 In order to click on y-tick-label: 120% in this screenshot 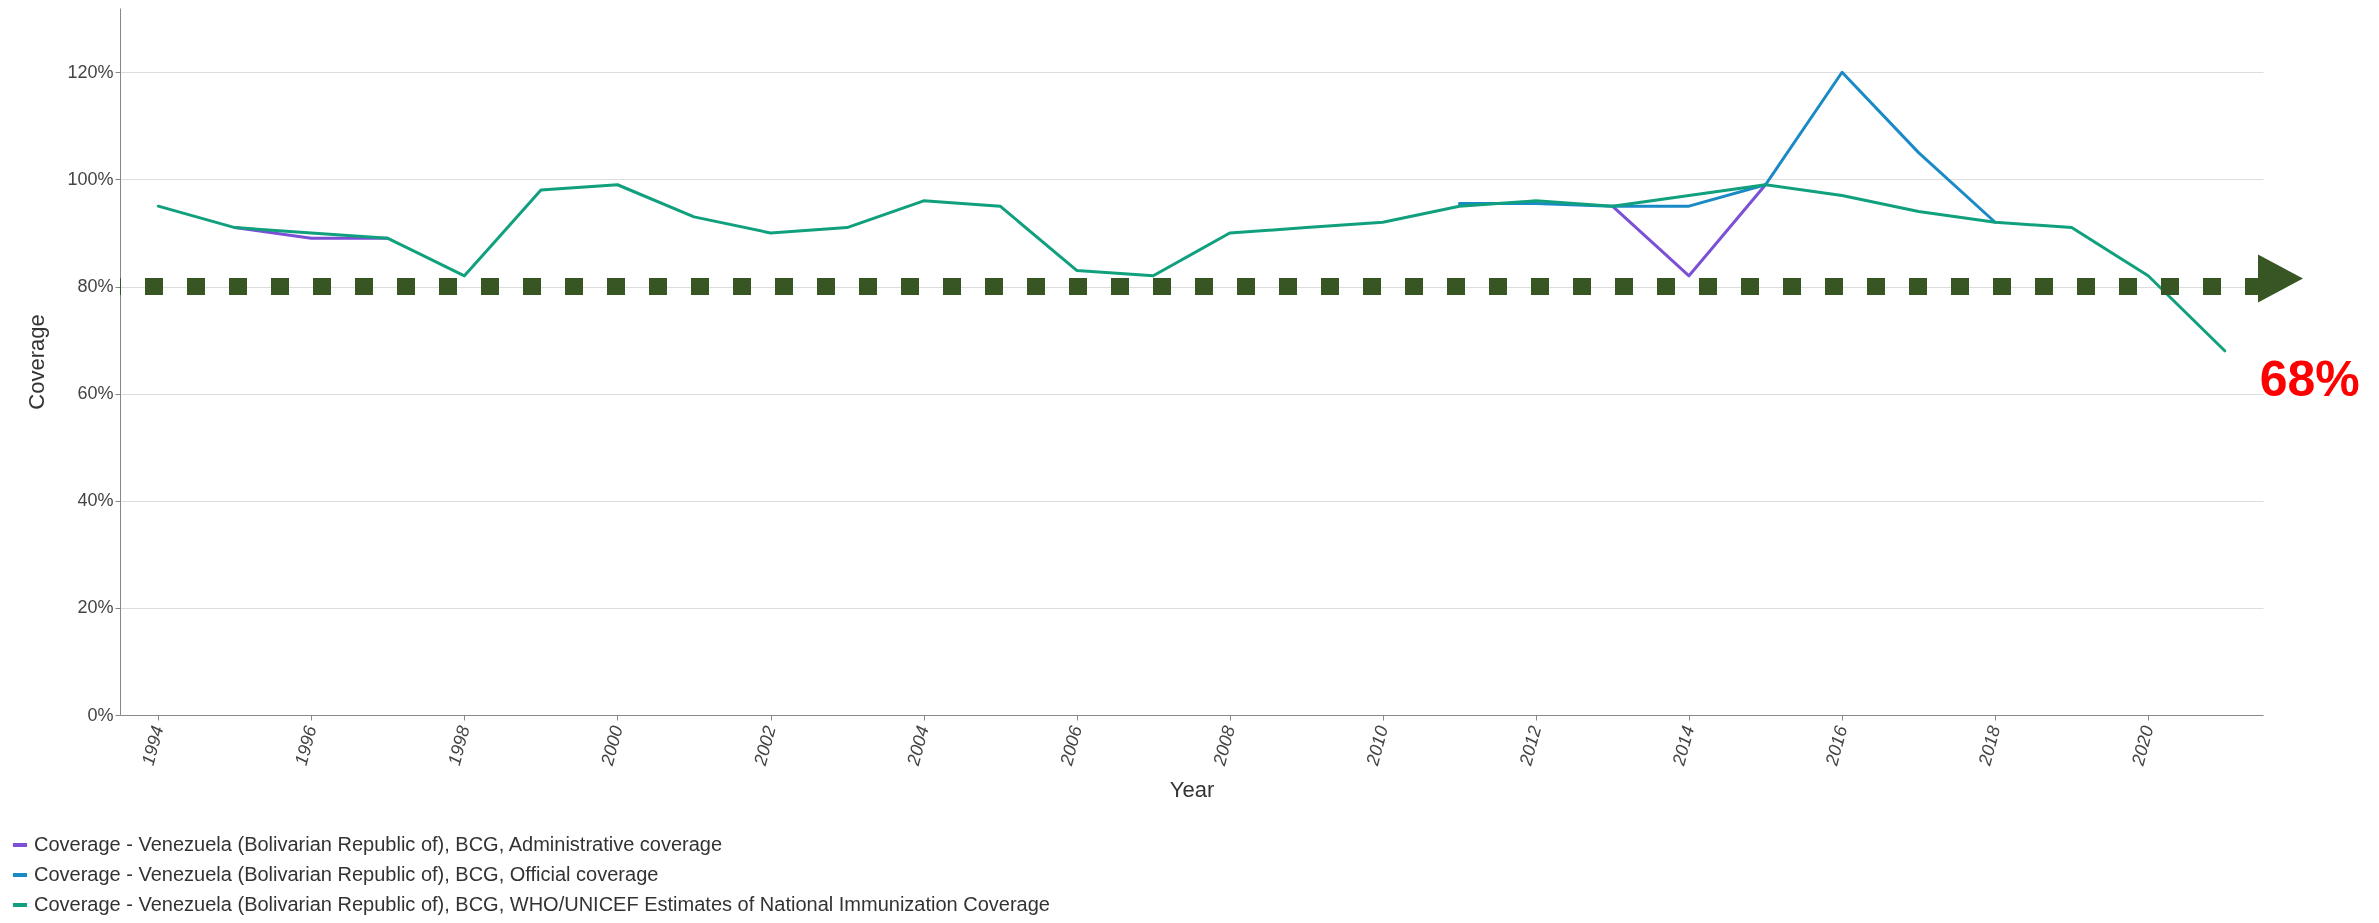, I will do `click(90, 71)`.